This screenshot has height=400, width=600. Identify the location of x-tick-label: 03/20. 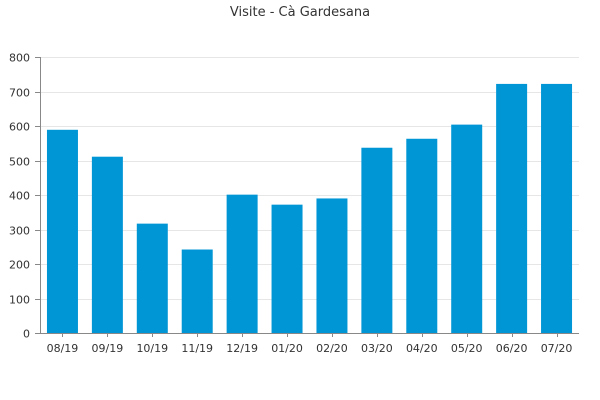
(377, 348).